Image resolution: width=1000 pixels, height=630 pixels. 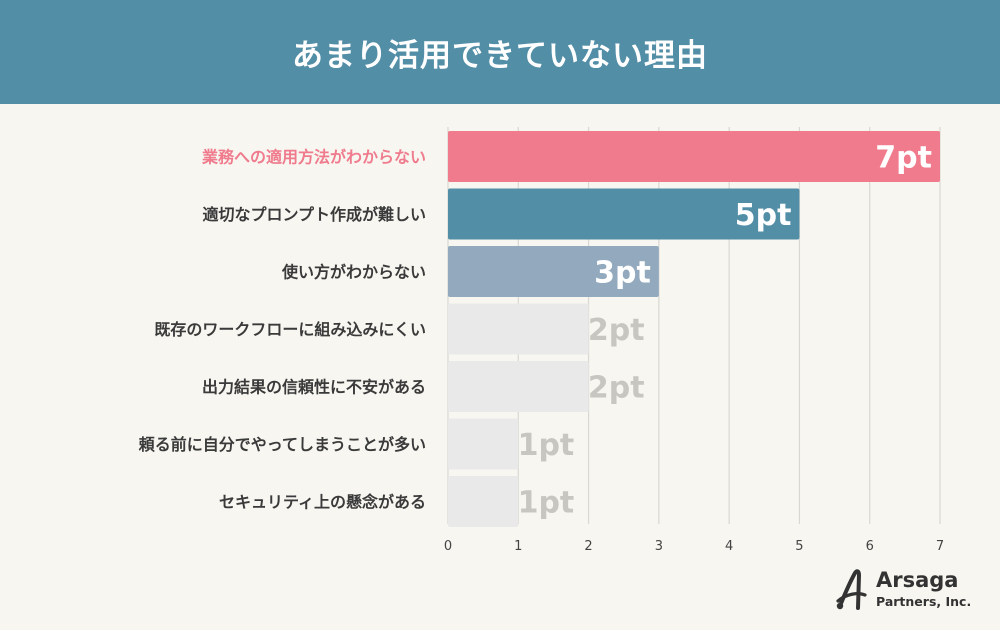 I want to click on arsaga-logo-icon, so click(x=851, y=589).